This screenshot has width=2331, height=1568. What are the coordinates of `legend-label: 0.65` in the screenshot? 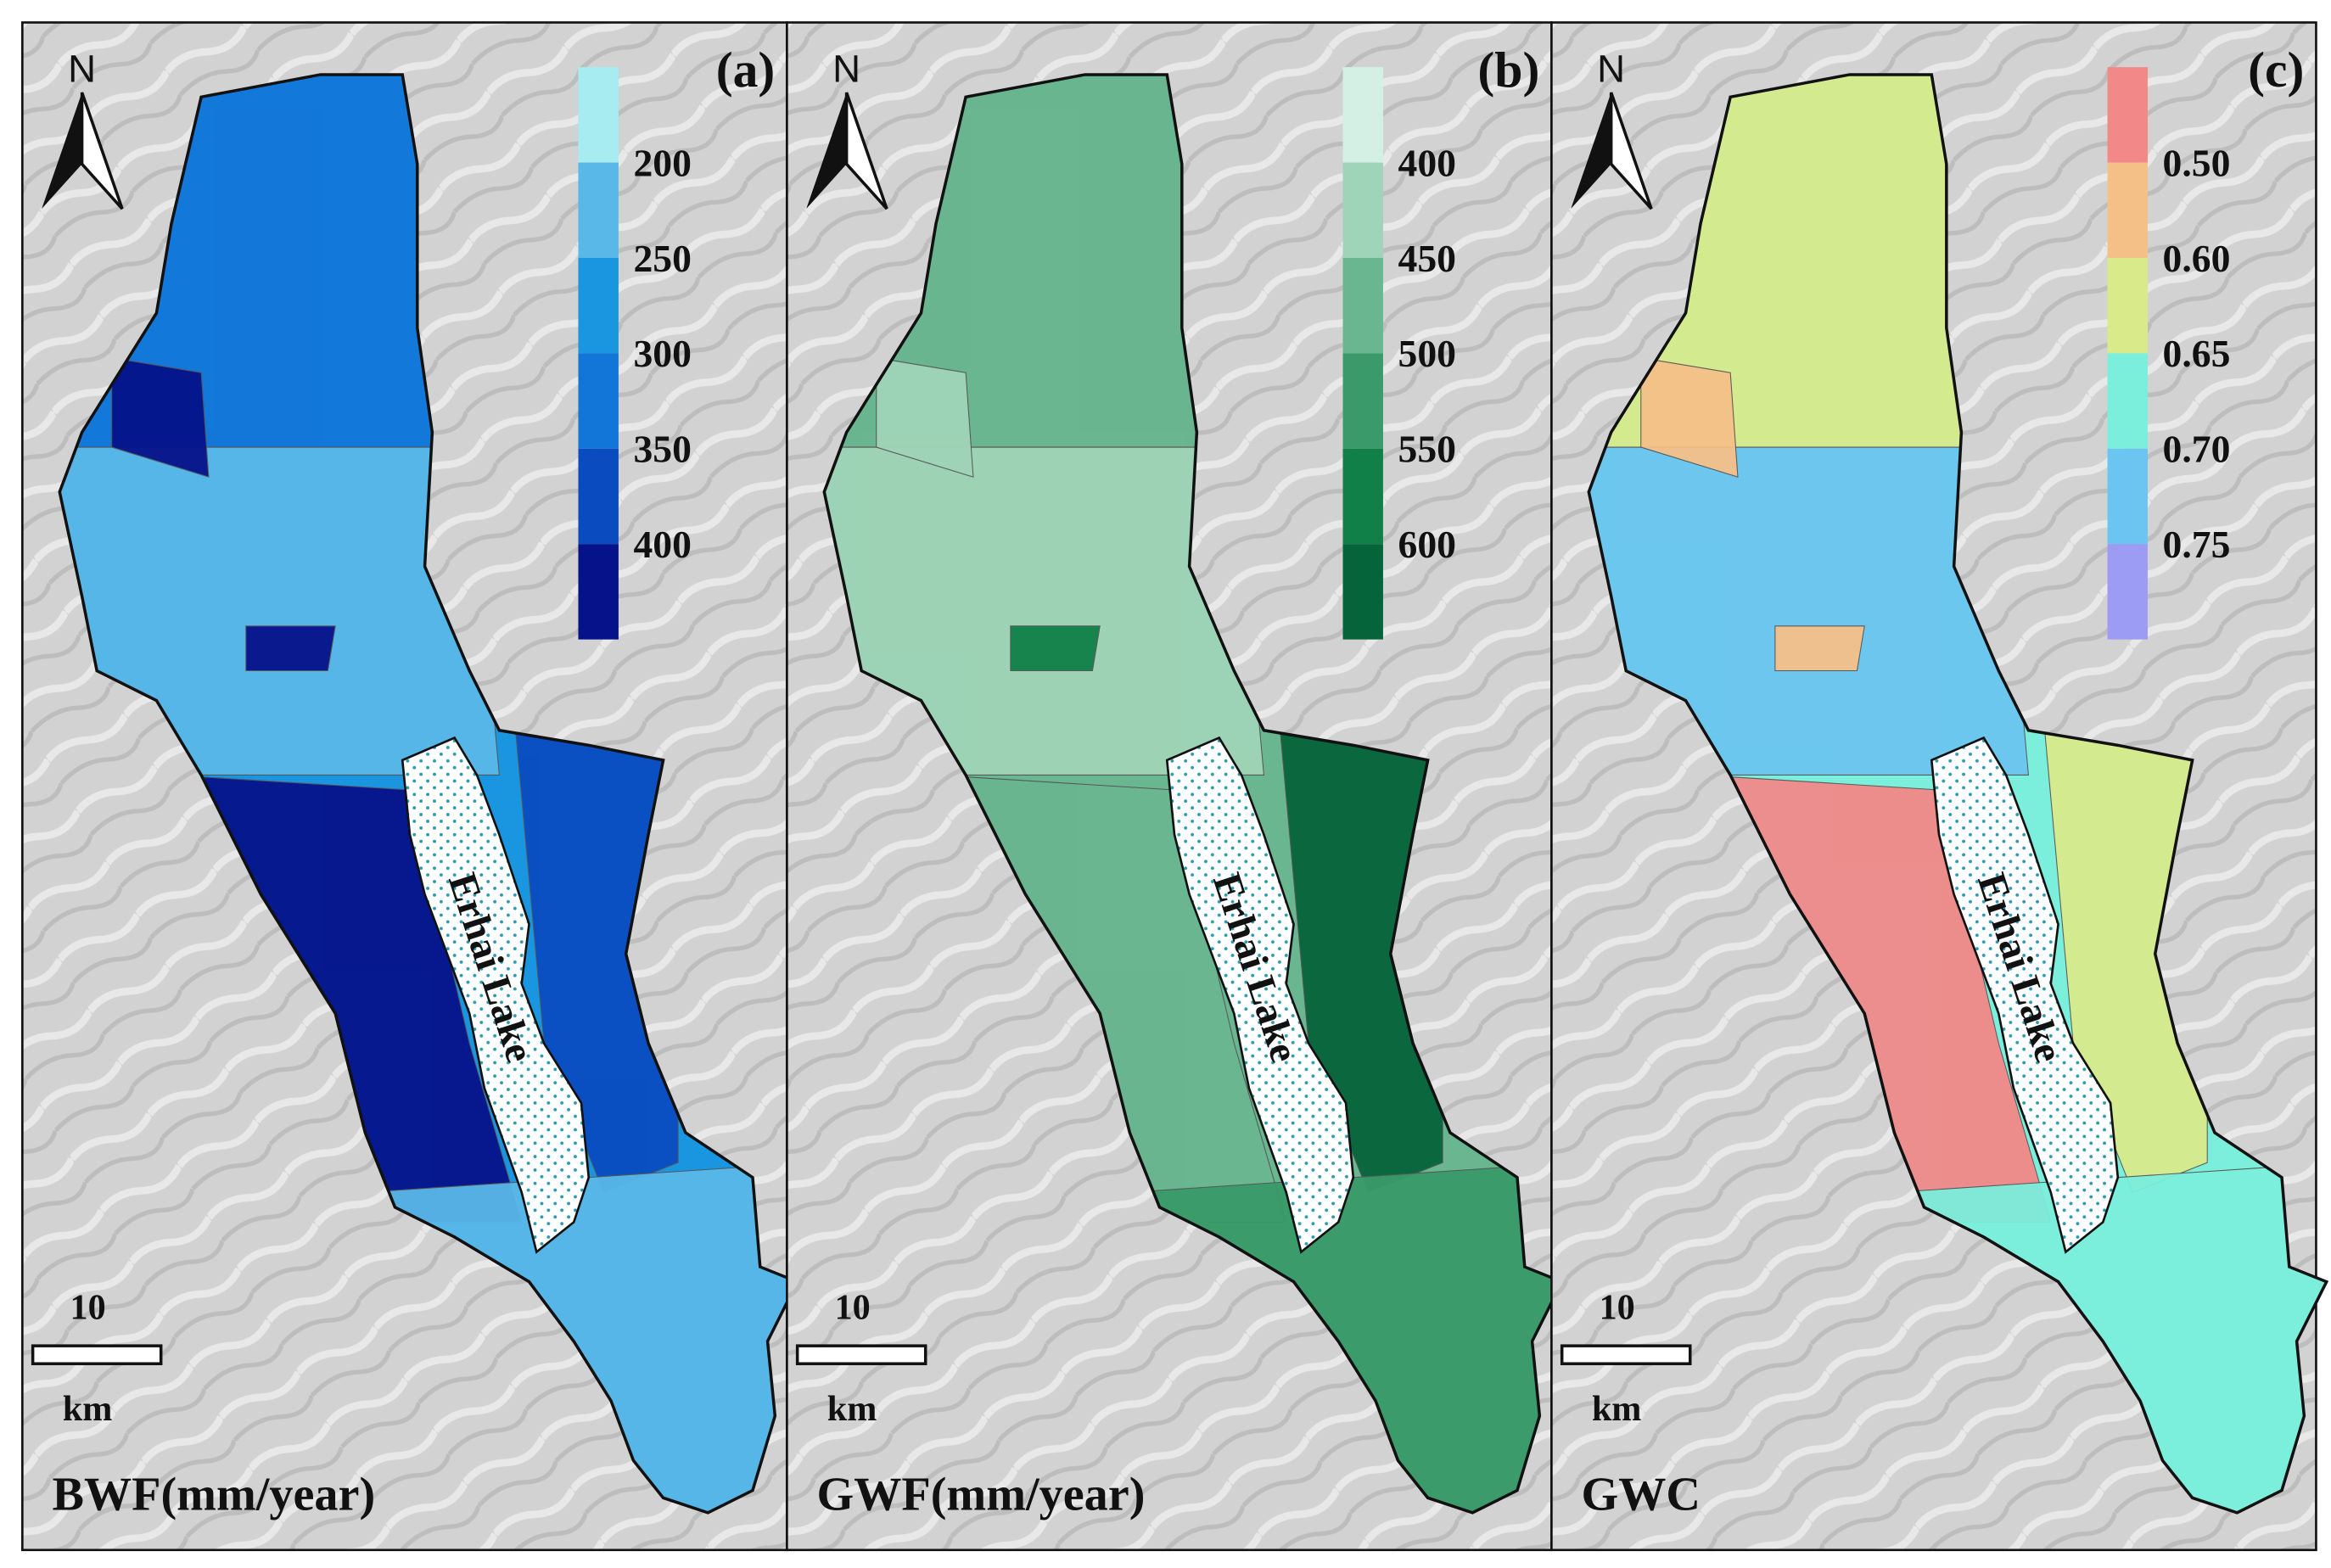 It's located at (2197, 353).